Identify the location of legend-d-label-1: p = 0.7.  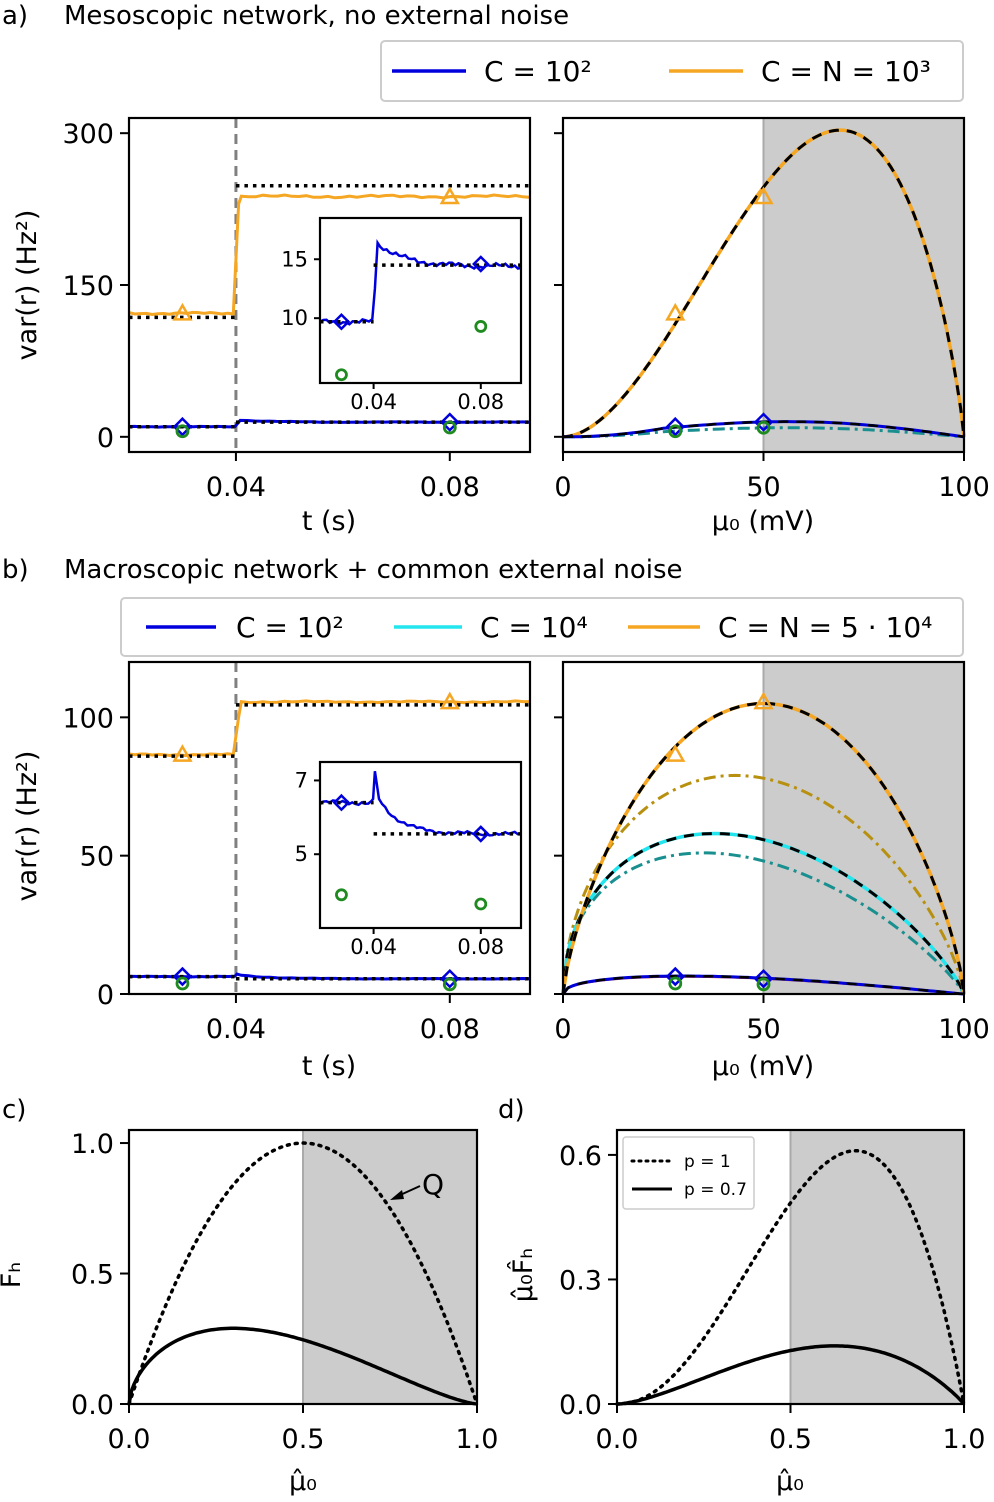
(715, 1190).